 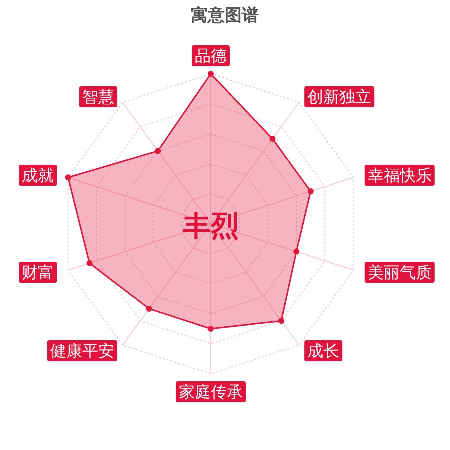 What do you see at coordinates (323, 351) in the screenshot?
I see `category-label: 成长` at bounding box center [323, 351].